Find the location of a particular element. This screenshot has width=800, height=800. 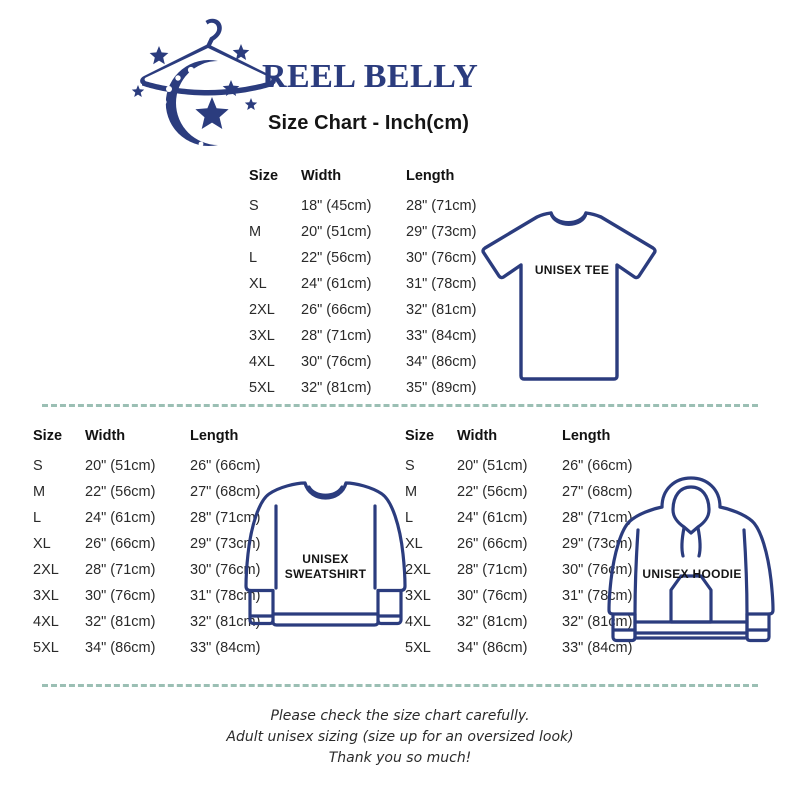

table-row: 5XL 32" (81cm) 35" (89cm) is located at coordinates (377, 388).